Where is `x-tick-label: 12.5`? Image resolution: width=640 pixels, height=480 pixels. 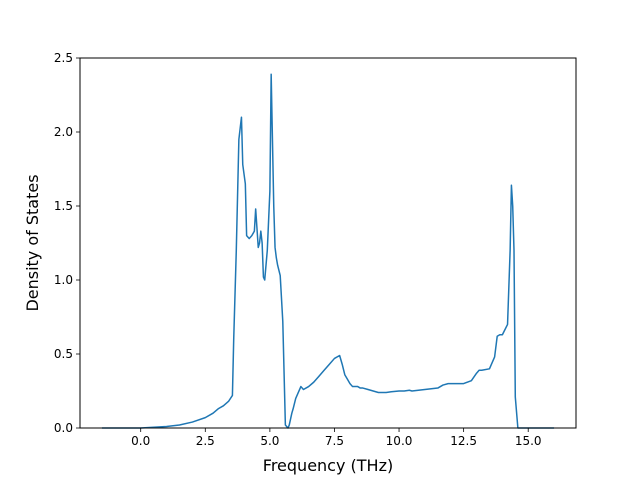 x-tick-label: 12.5 is located at coordinates (463, 441).